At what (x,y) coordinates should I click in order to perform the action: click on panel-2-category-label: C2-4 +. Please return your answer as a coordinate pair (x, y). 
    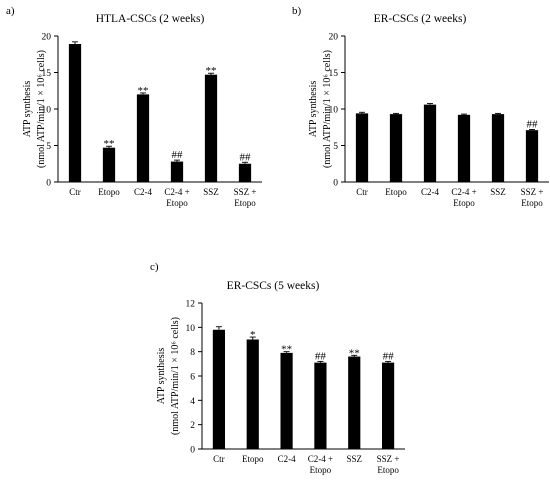
    Looking at the image, I should click on (463, 192).